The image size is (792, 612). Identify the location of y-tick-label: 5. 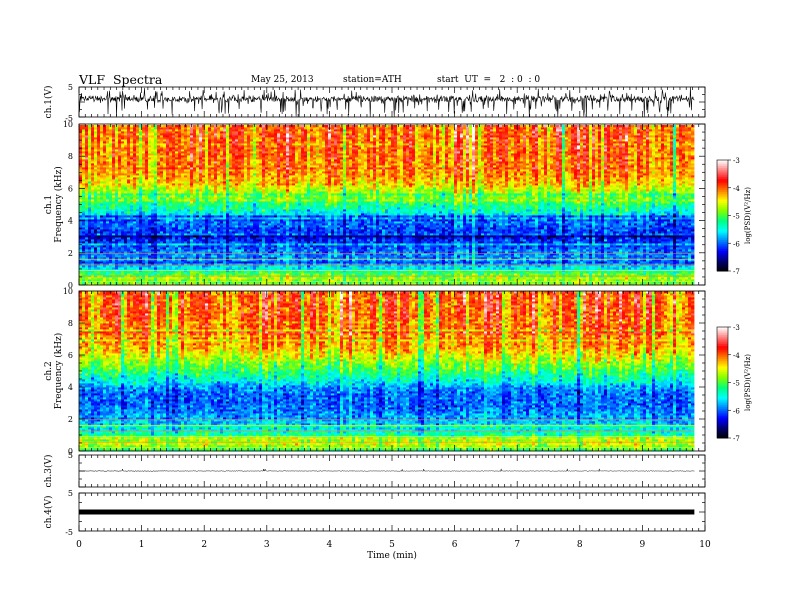
(70, 87).